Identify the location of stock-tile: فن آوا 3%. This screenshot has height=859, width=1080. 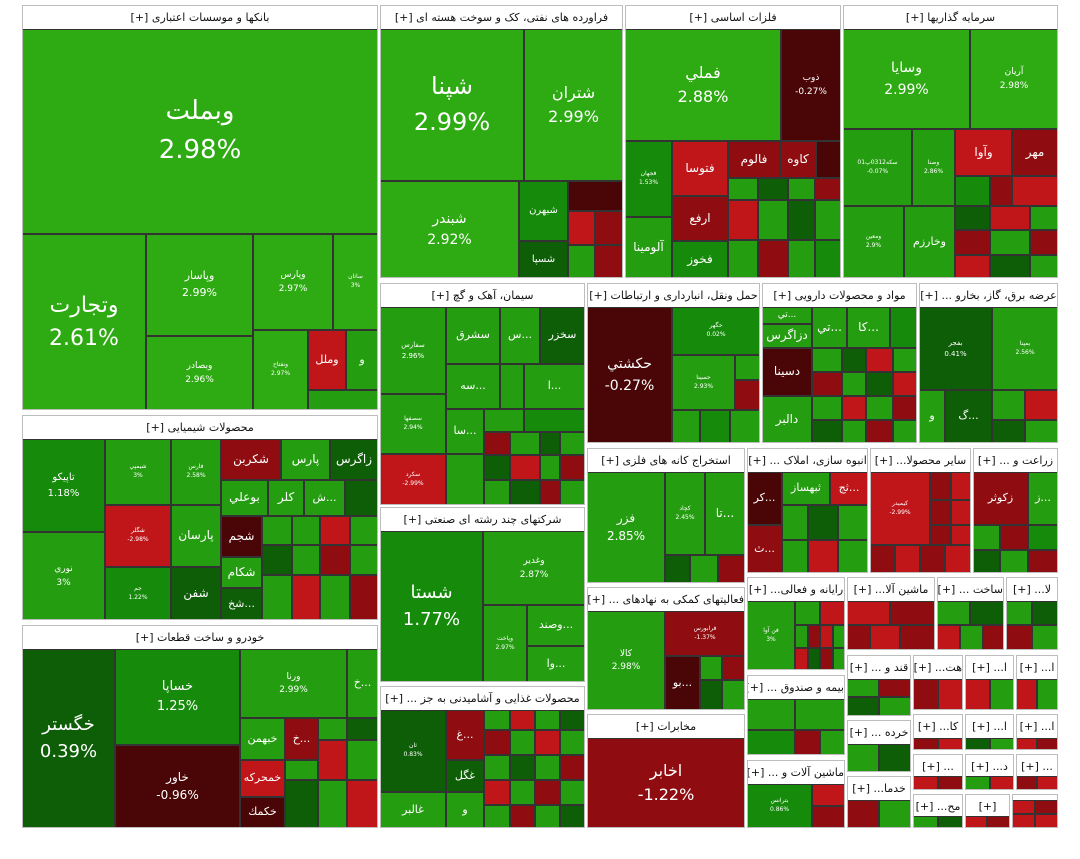
(771, 635).